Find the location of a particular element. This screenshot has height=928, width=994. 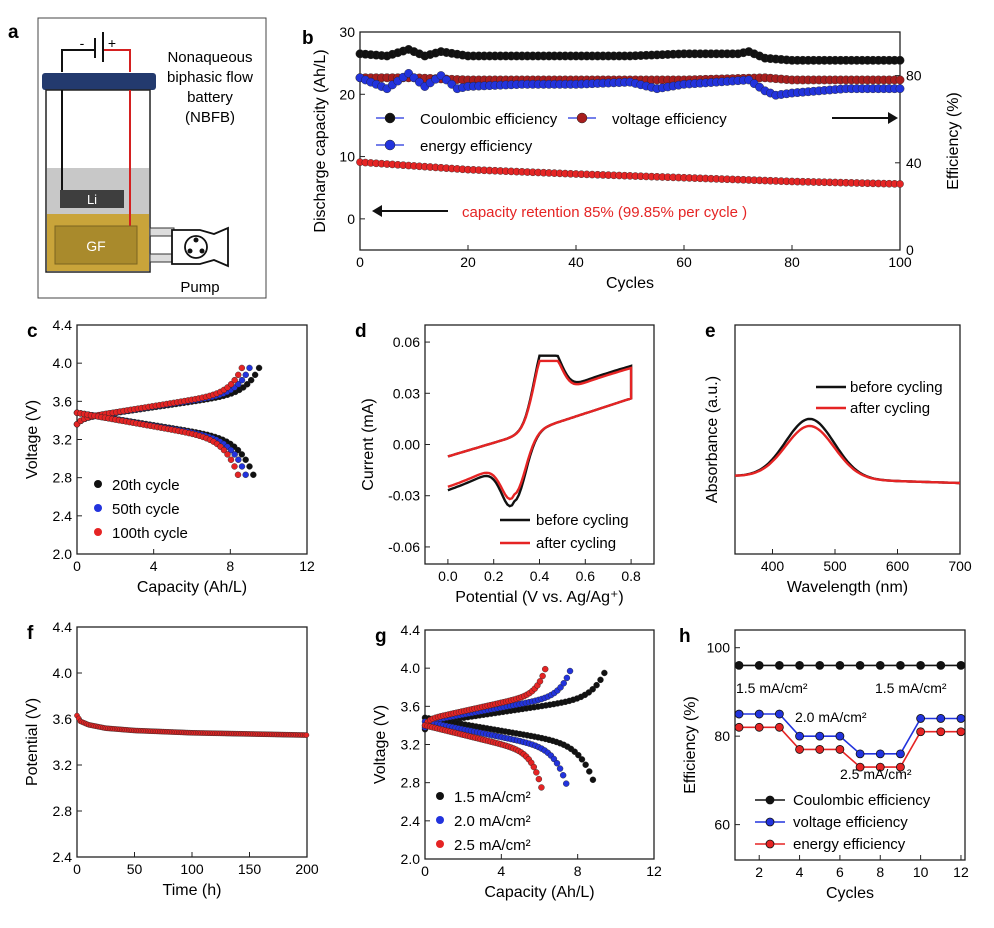

discharge-point-blue is located at coordinates (242, 466).